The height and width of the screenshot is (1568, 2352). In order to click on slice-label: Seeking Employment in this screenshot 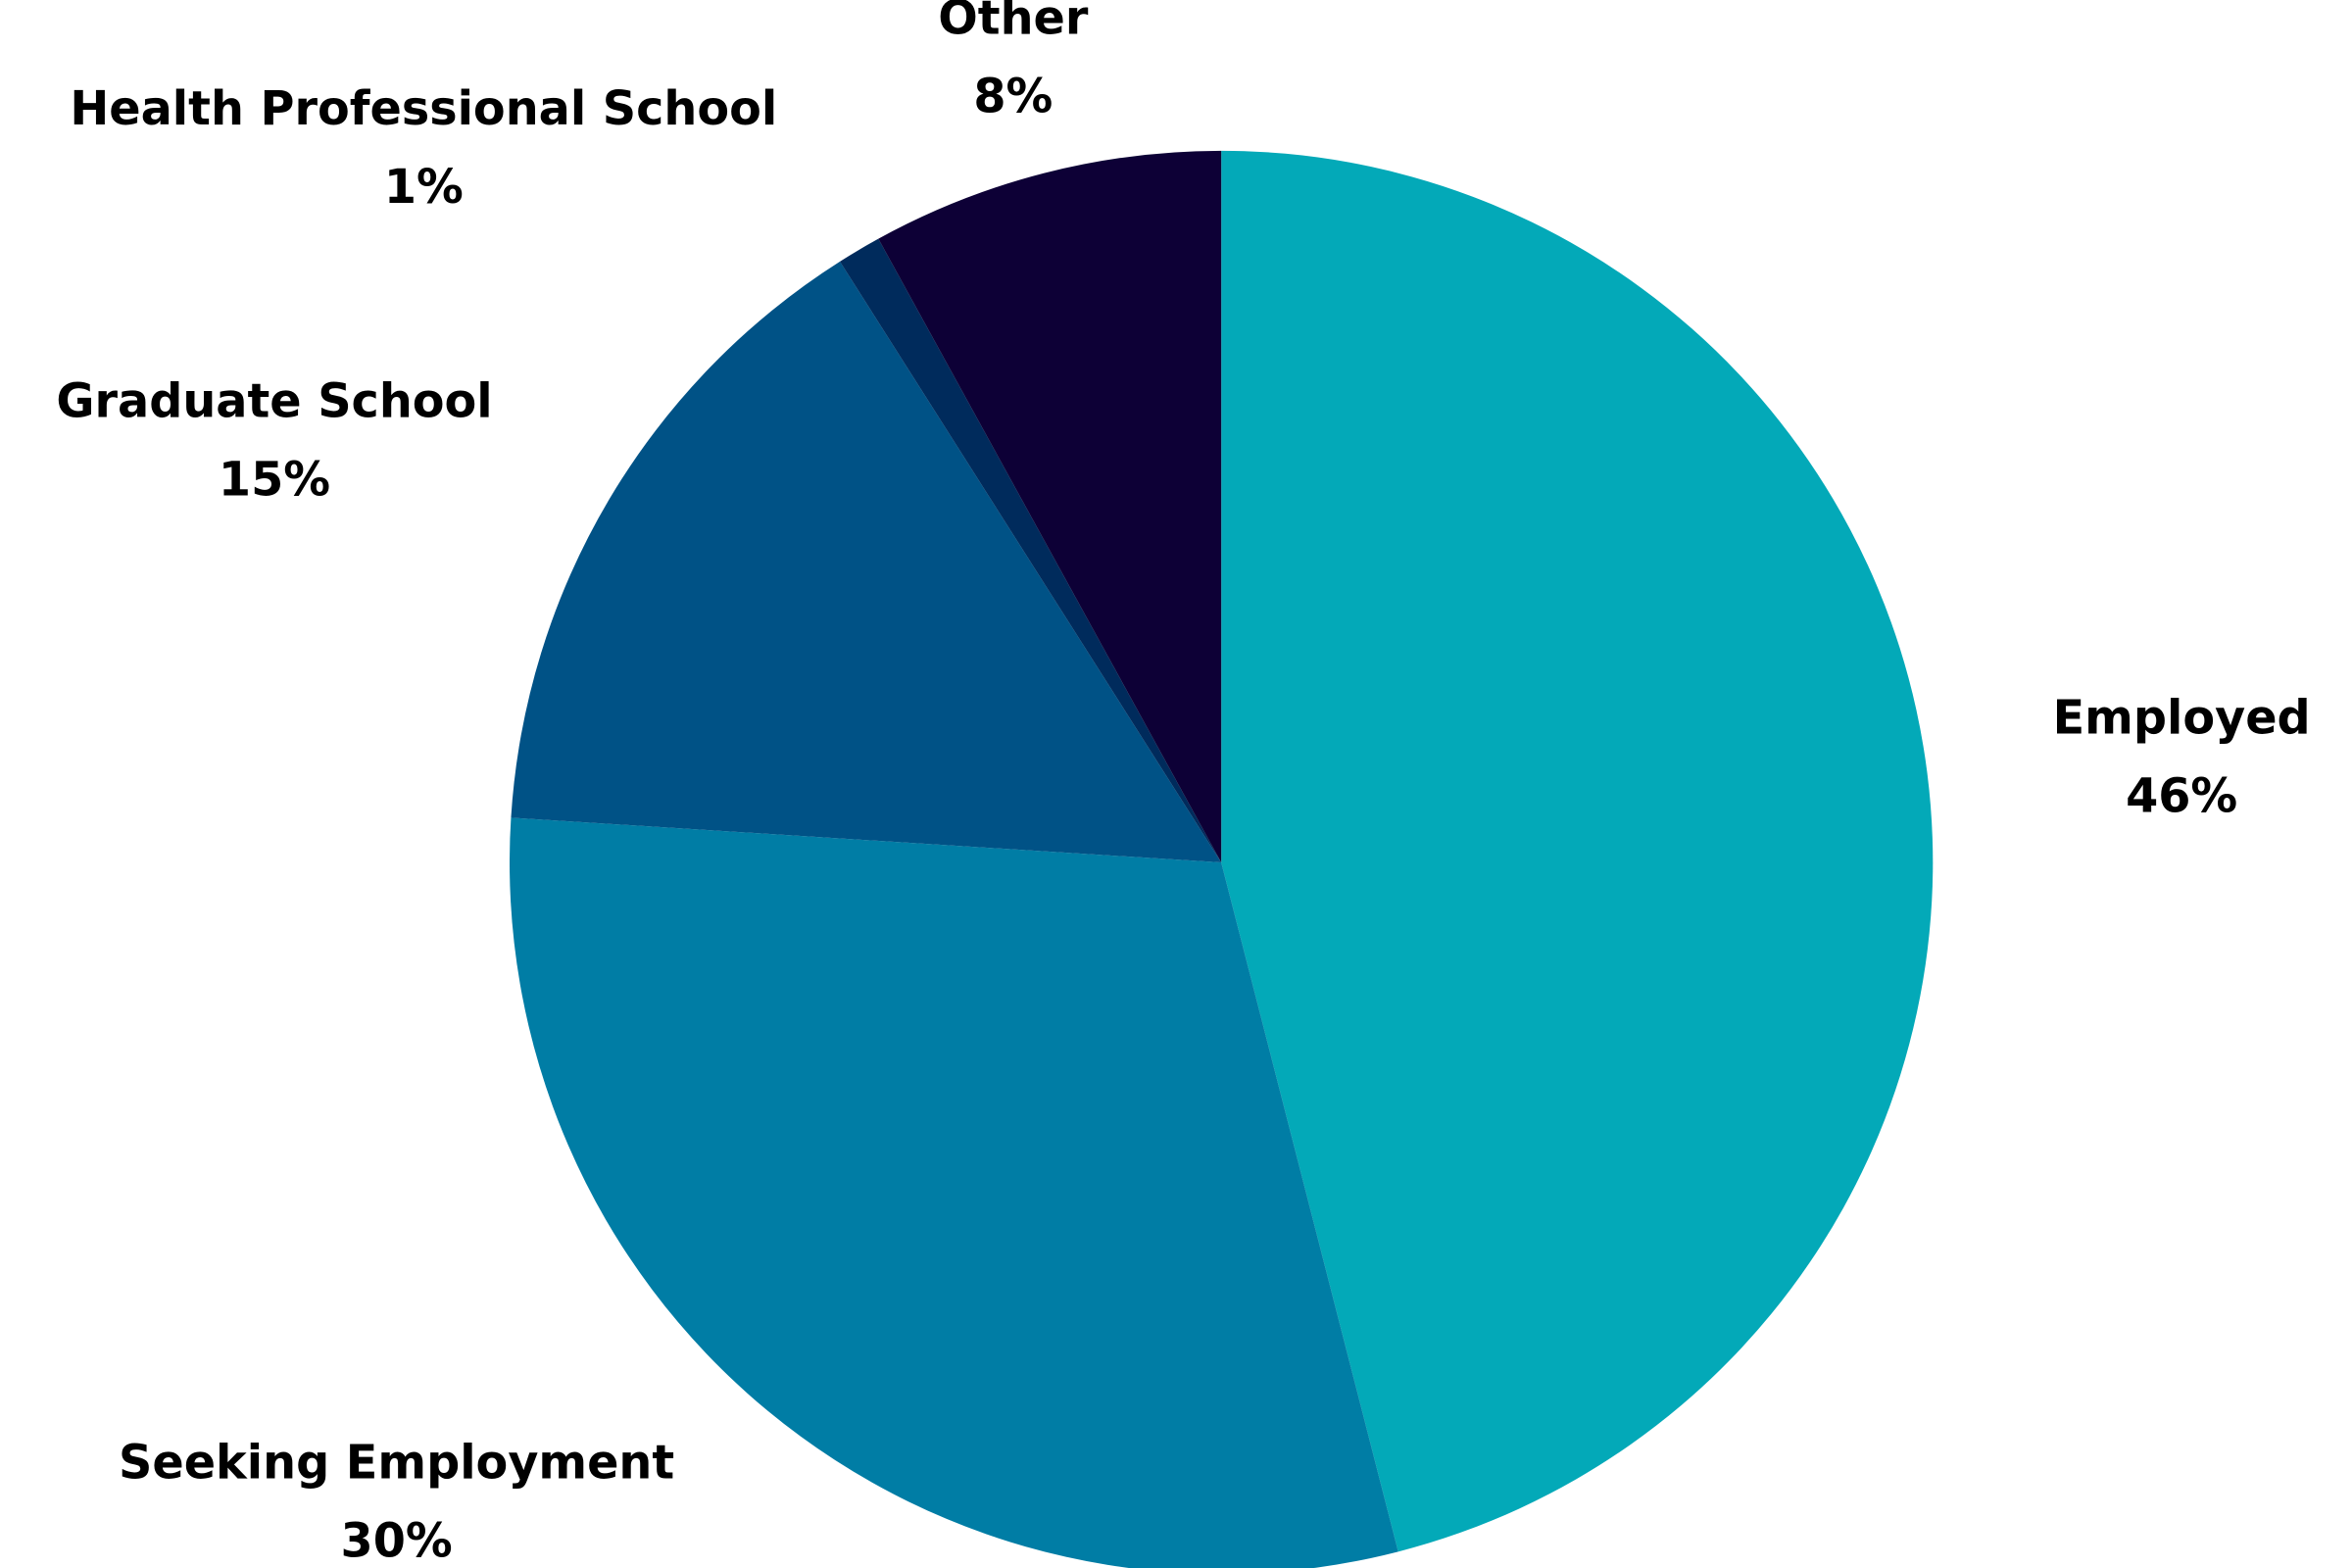, I will do `click(396, 1463)`.